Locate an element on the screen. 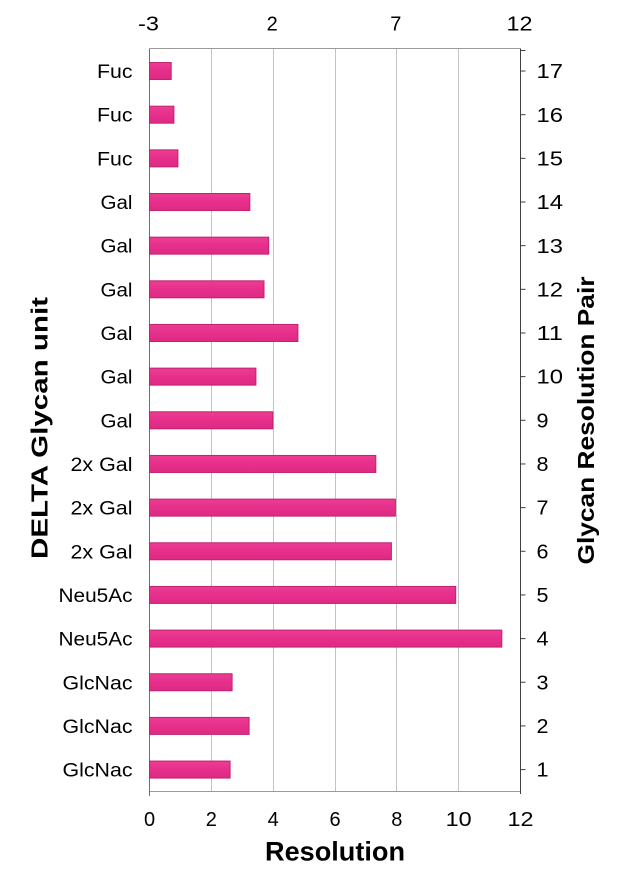 The height and width of the screenshot is (890, 620). svg-text: 14 is located at coordinates (550, 203).